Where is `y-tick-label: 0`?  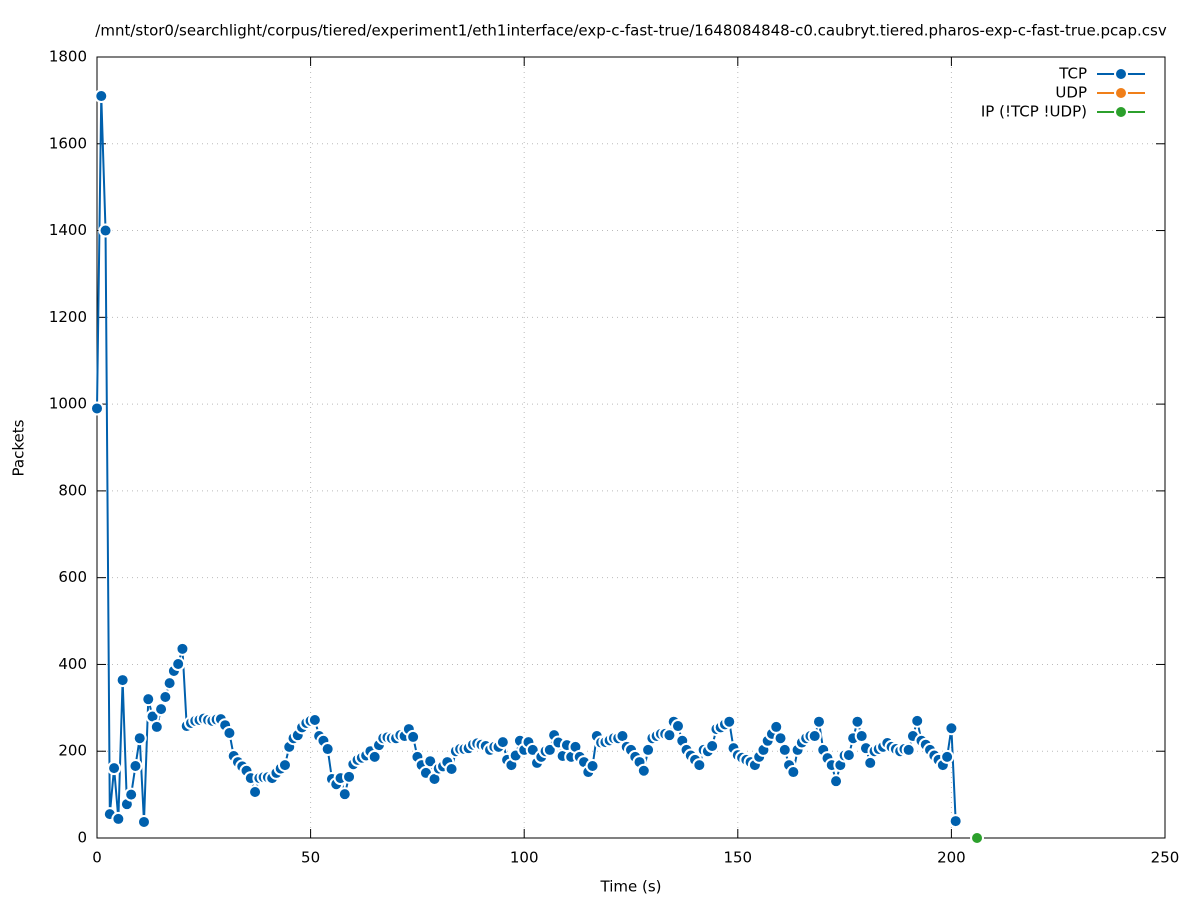 y-tick-label: 0 is located at coordinates (82, 838).